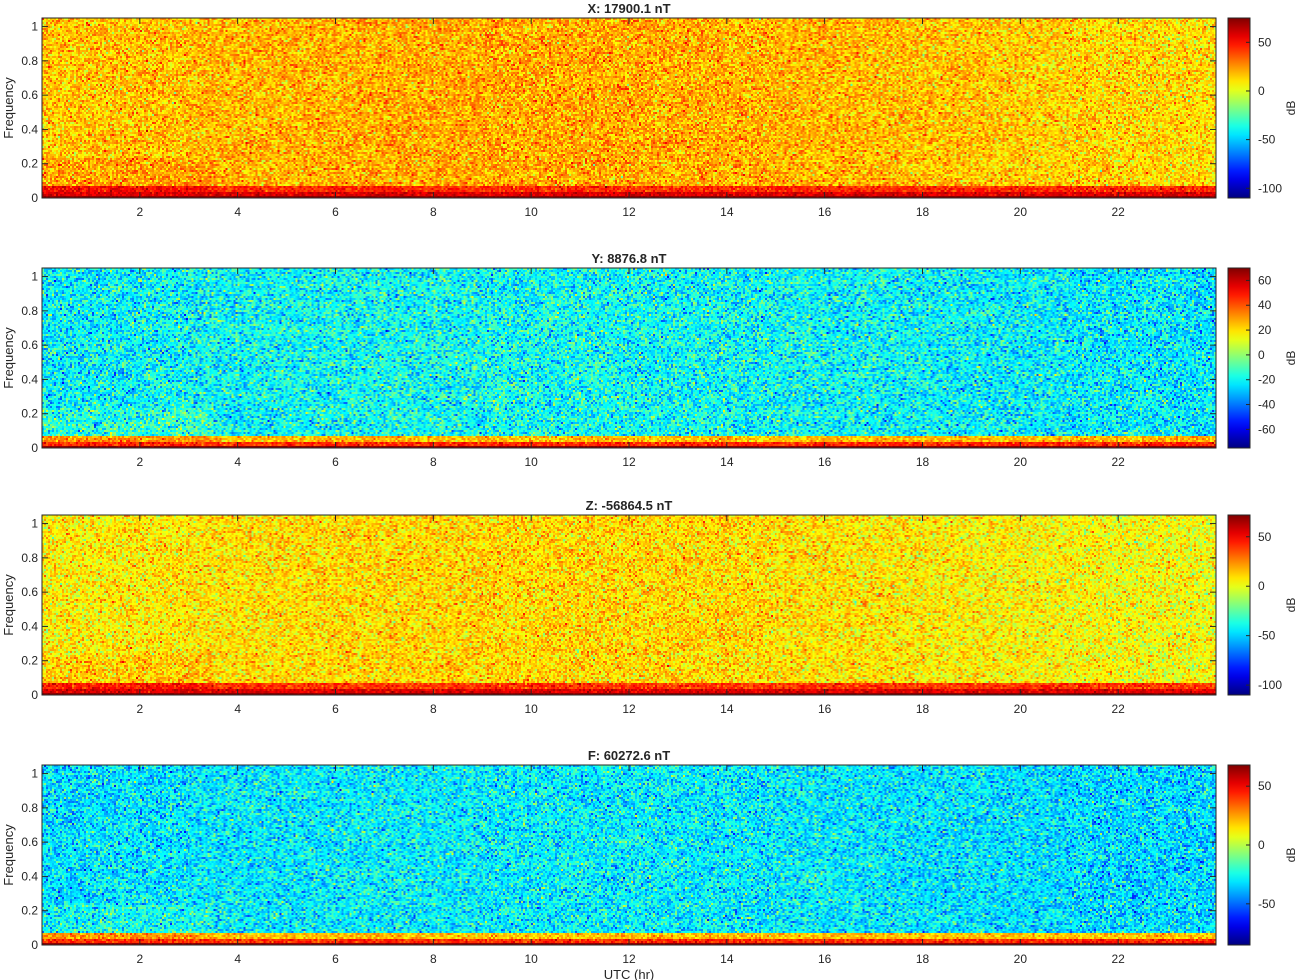  What do you see at coordinates (1267, 405) in the screenshot?
I see `colorbar-tick-label: -40` at bounding box center [1267, 405].